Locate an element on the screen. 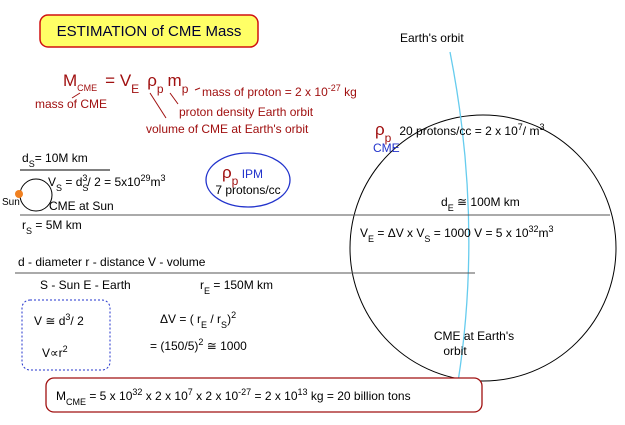 This screenshot has height=425, width=625. t: = 10M km is located at coordinates (61, 158).